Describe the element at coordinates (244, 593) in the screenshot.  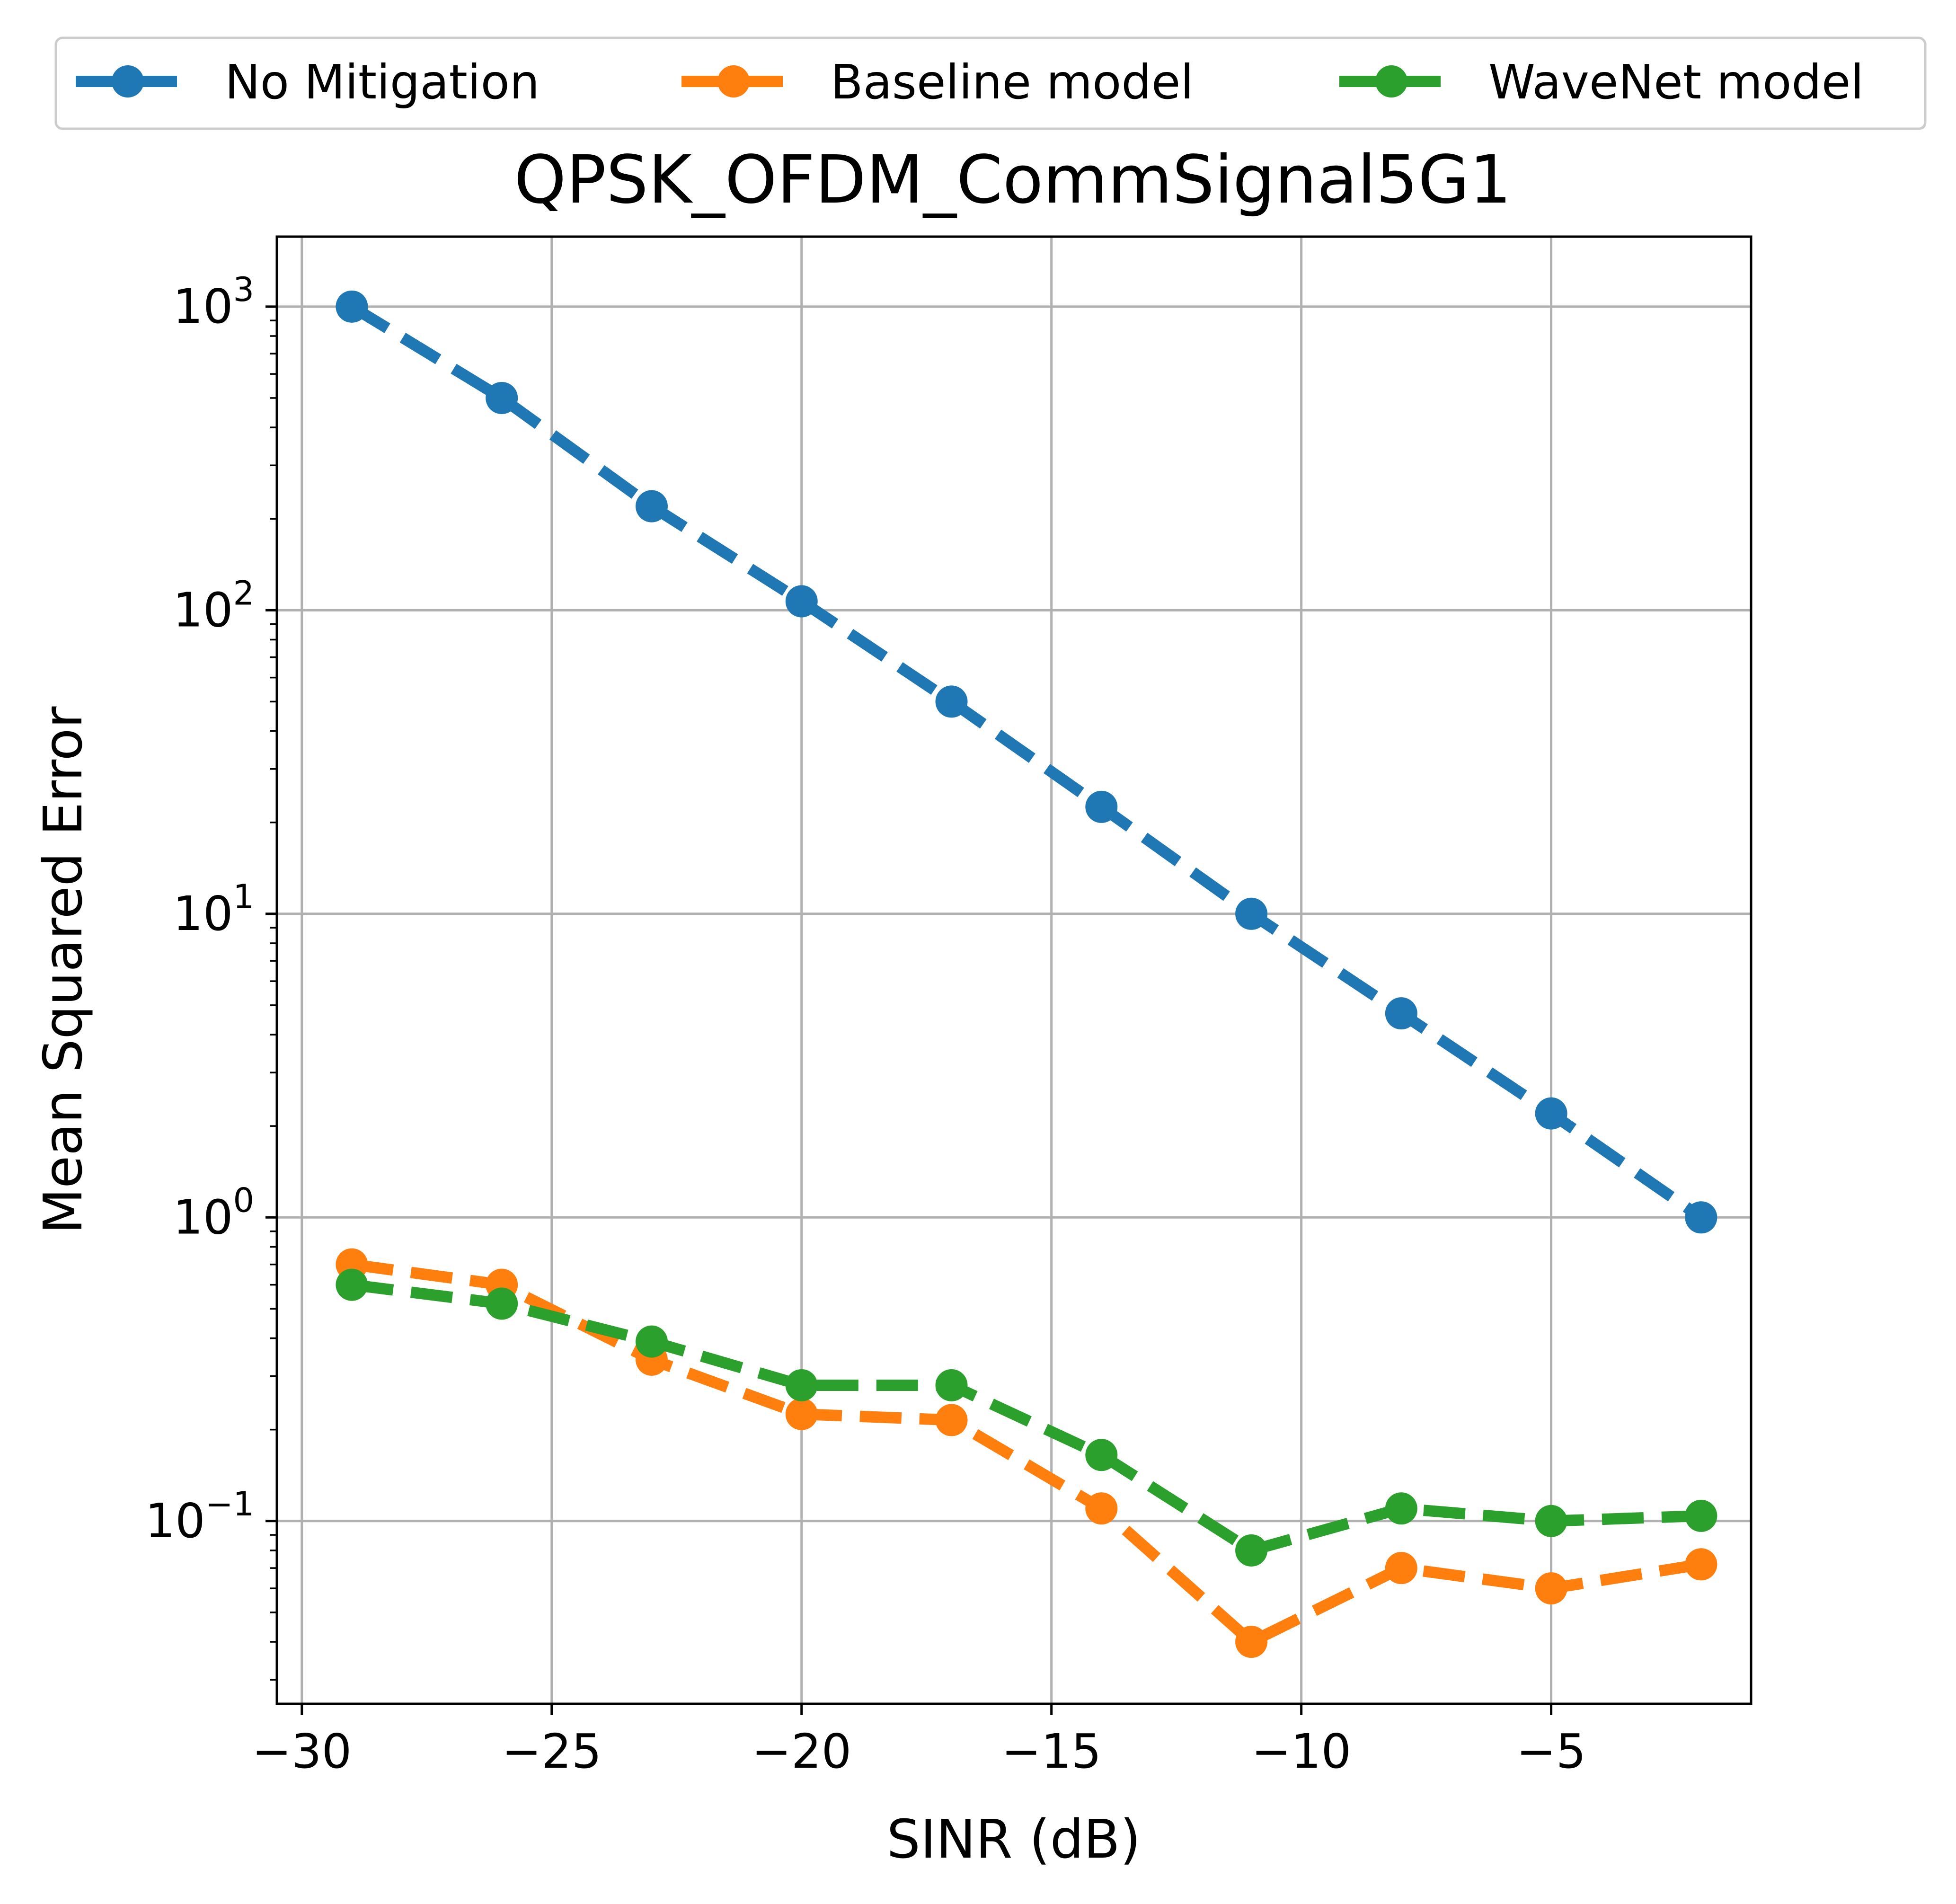
I see `y-tick-label-exponent: 2` at that location.